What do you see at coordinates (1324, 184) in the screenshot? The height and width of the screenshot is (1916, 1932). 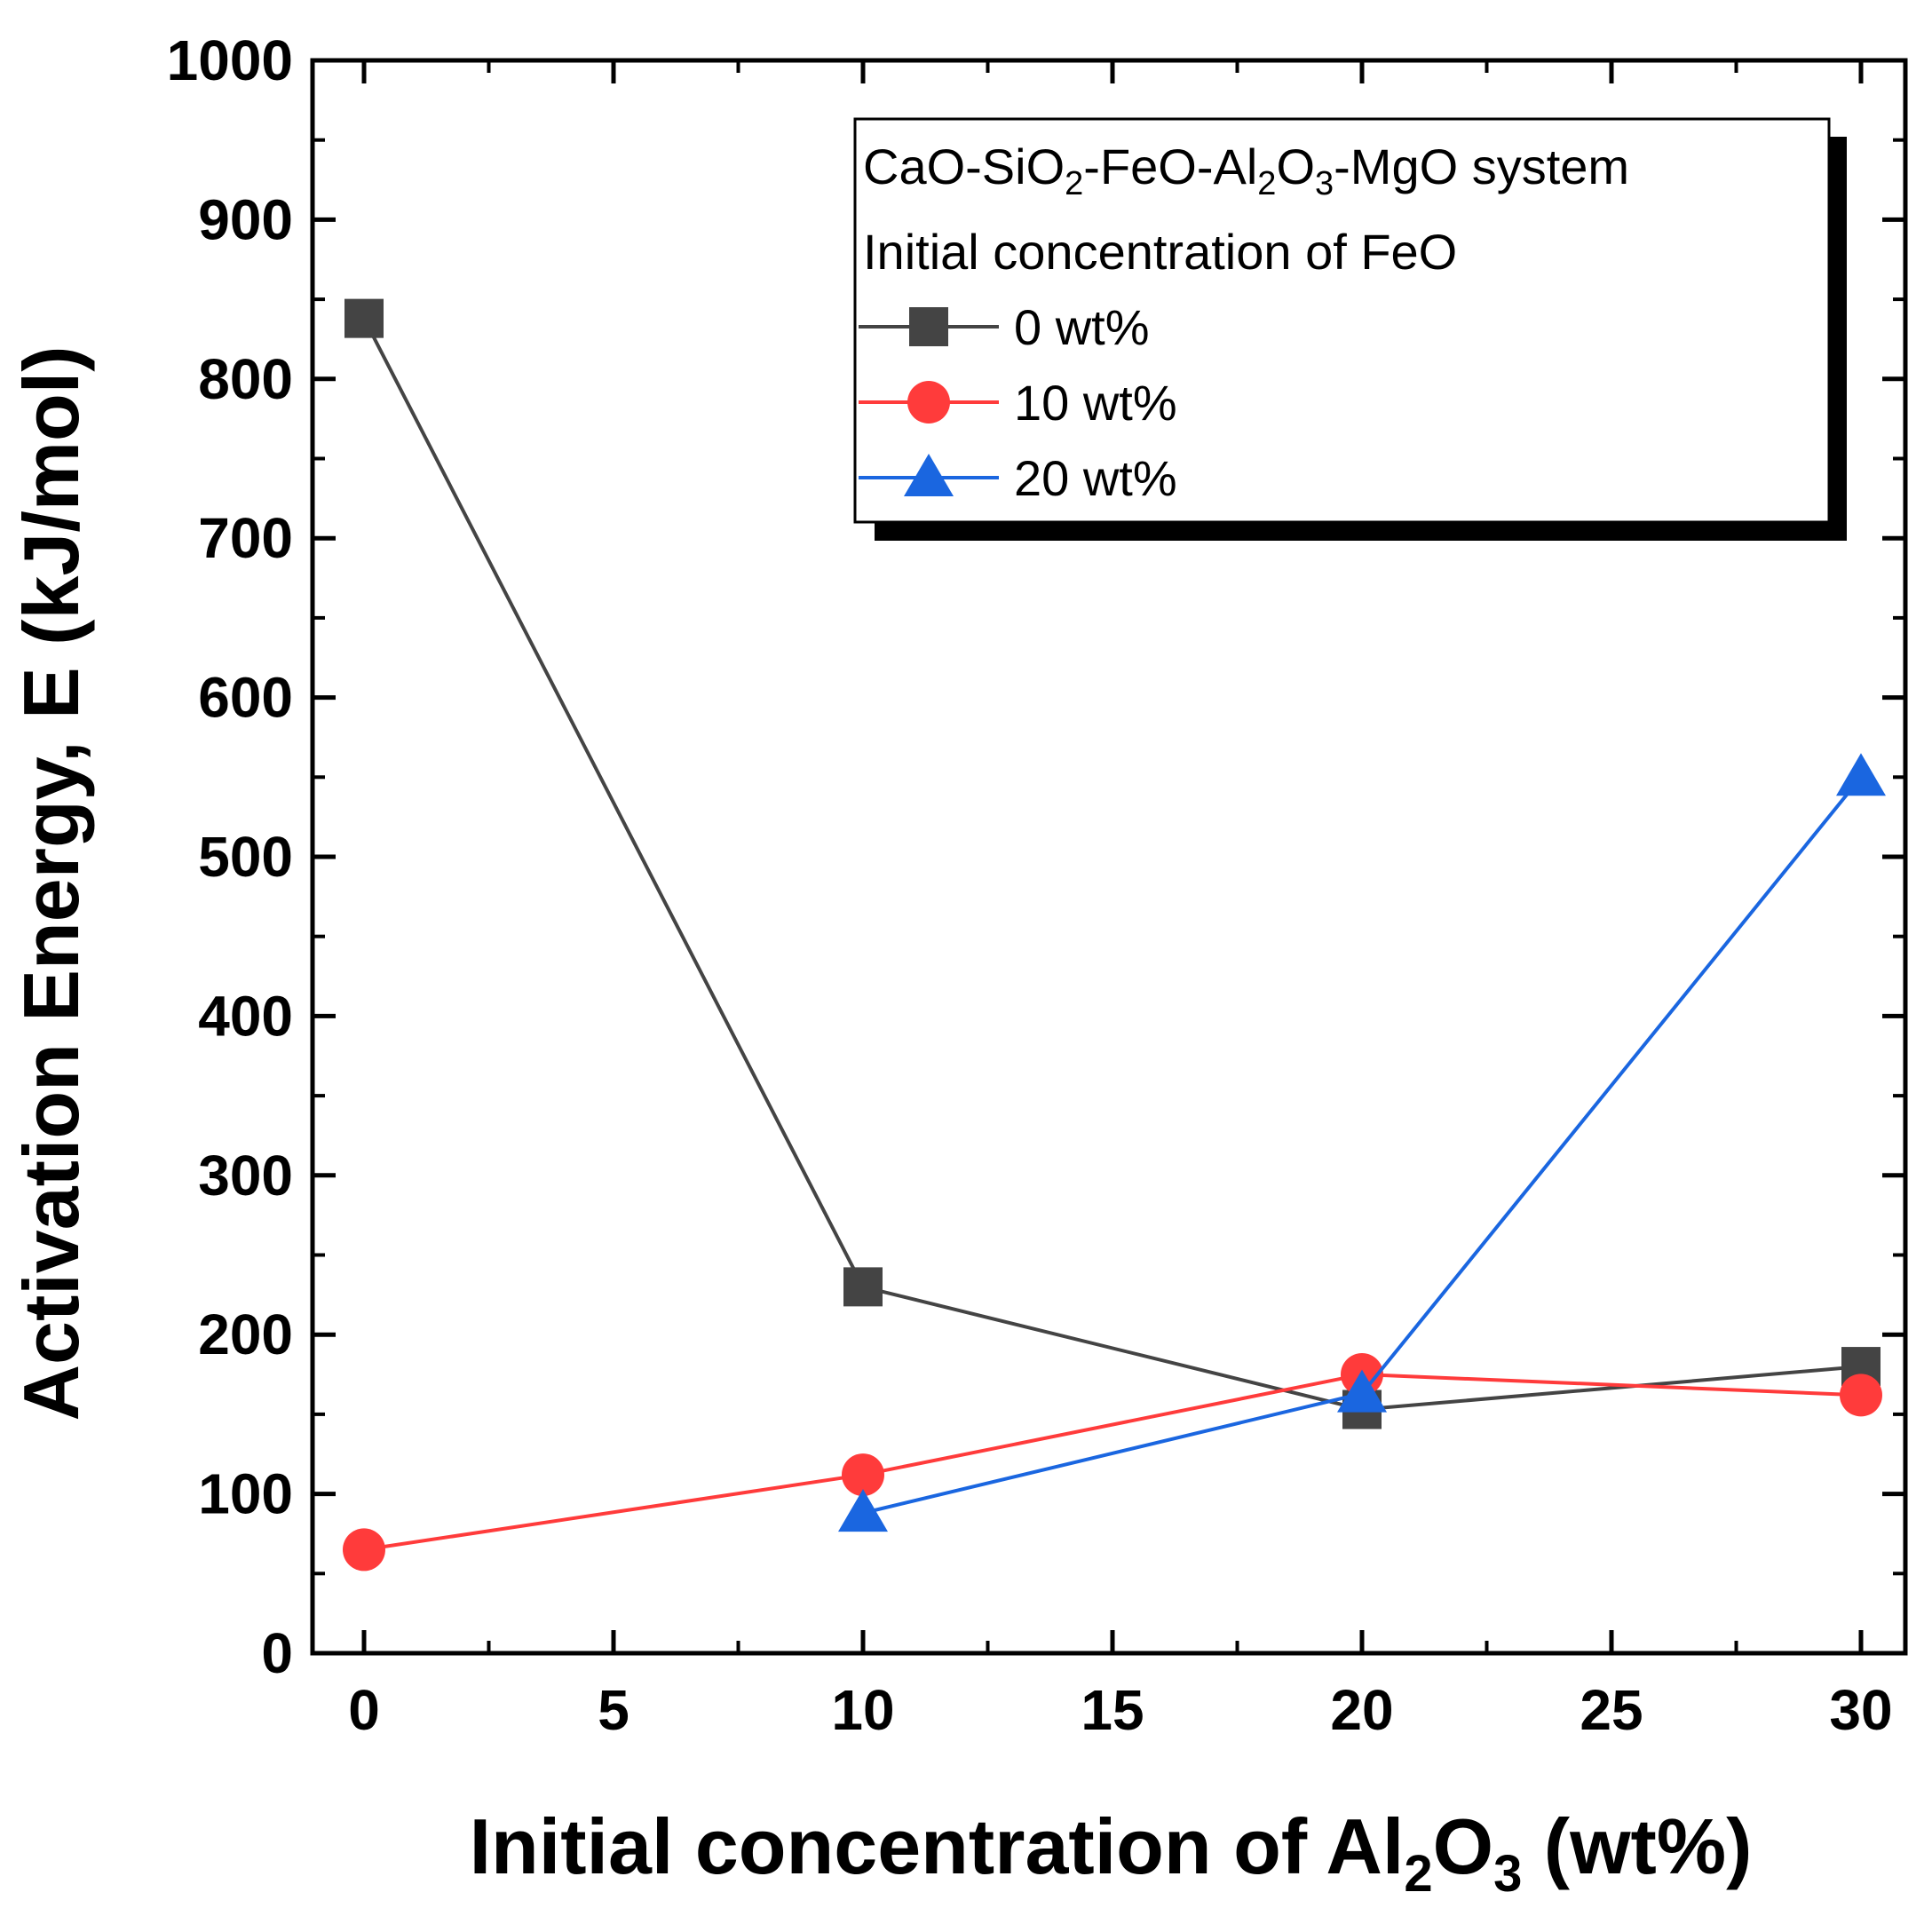 I see `legend-title-sub: 3` at bounding box center [1324, 184].